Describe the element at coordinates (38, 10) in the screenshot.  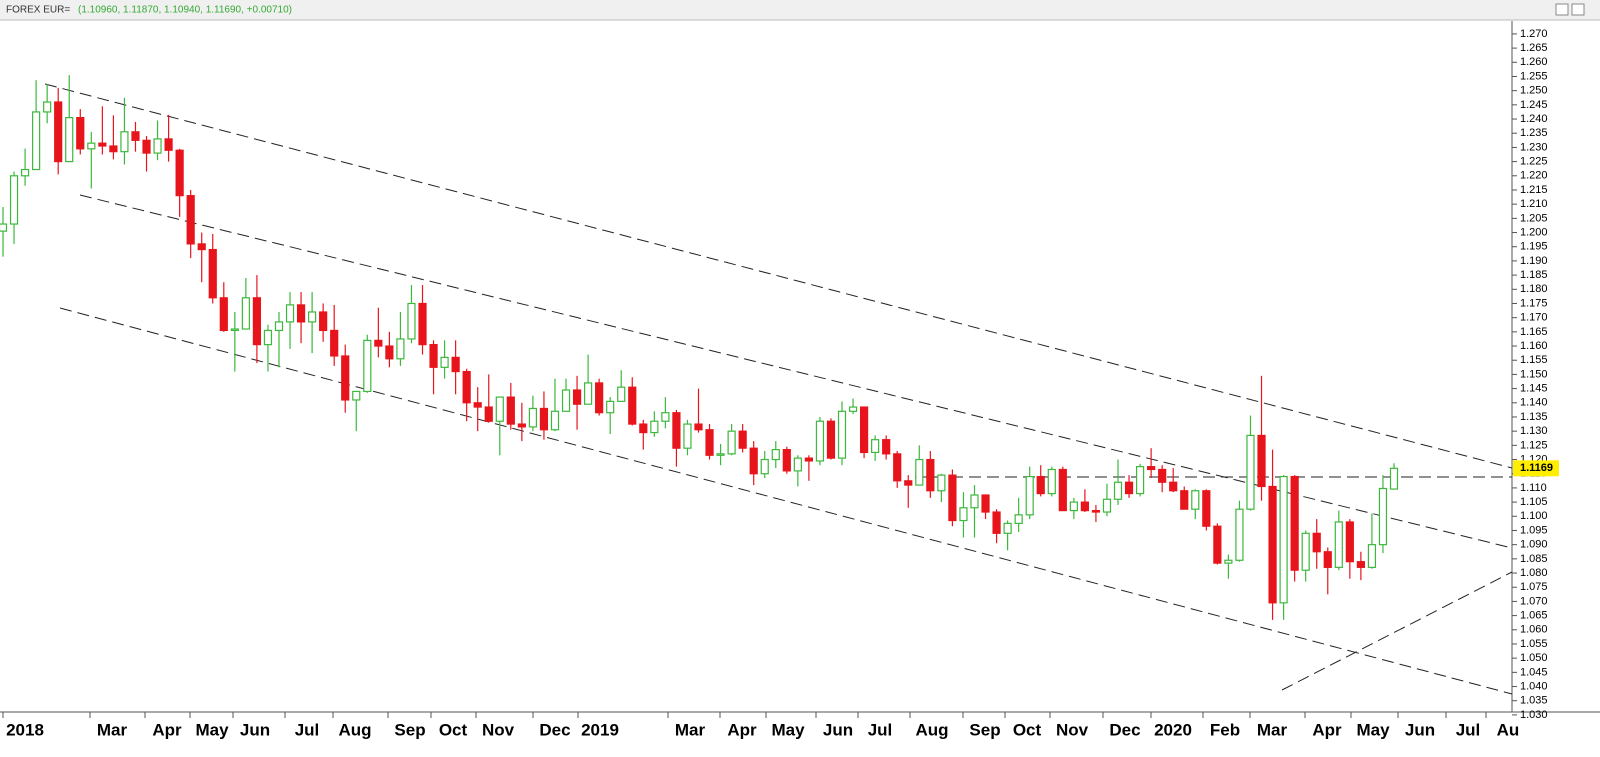
I see `symbol: FOREX EUR=` at that location.